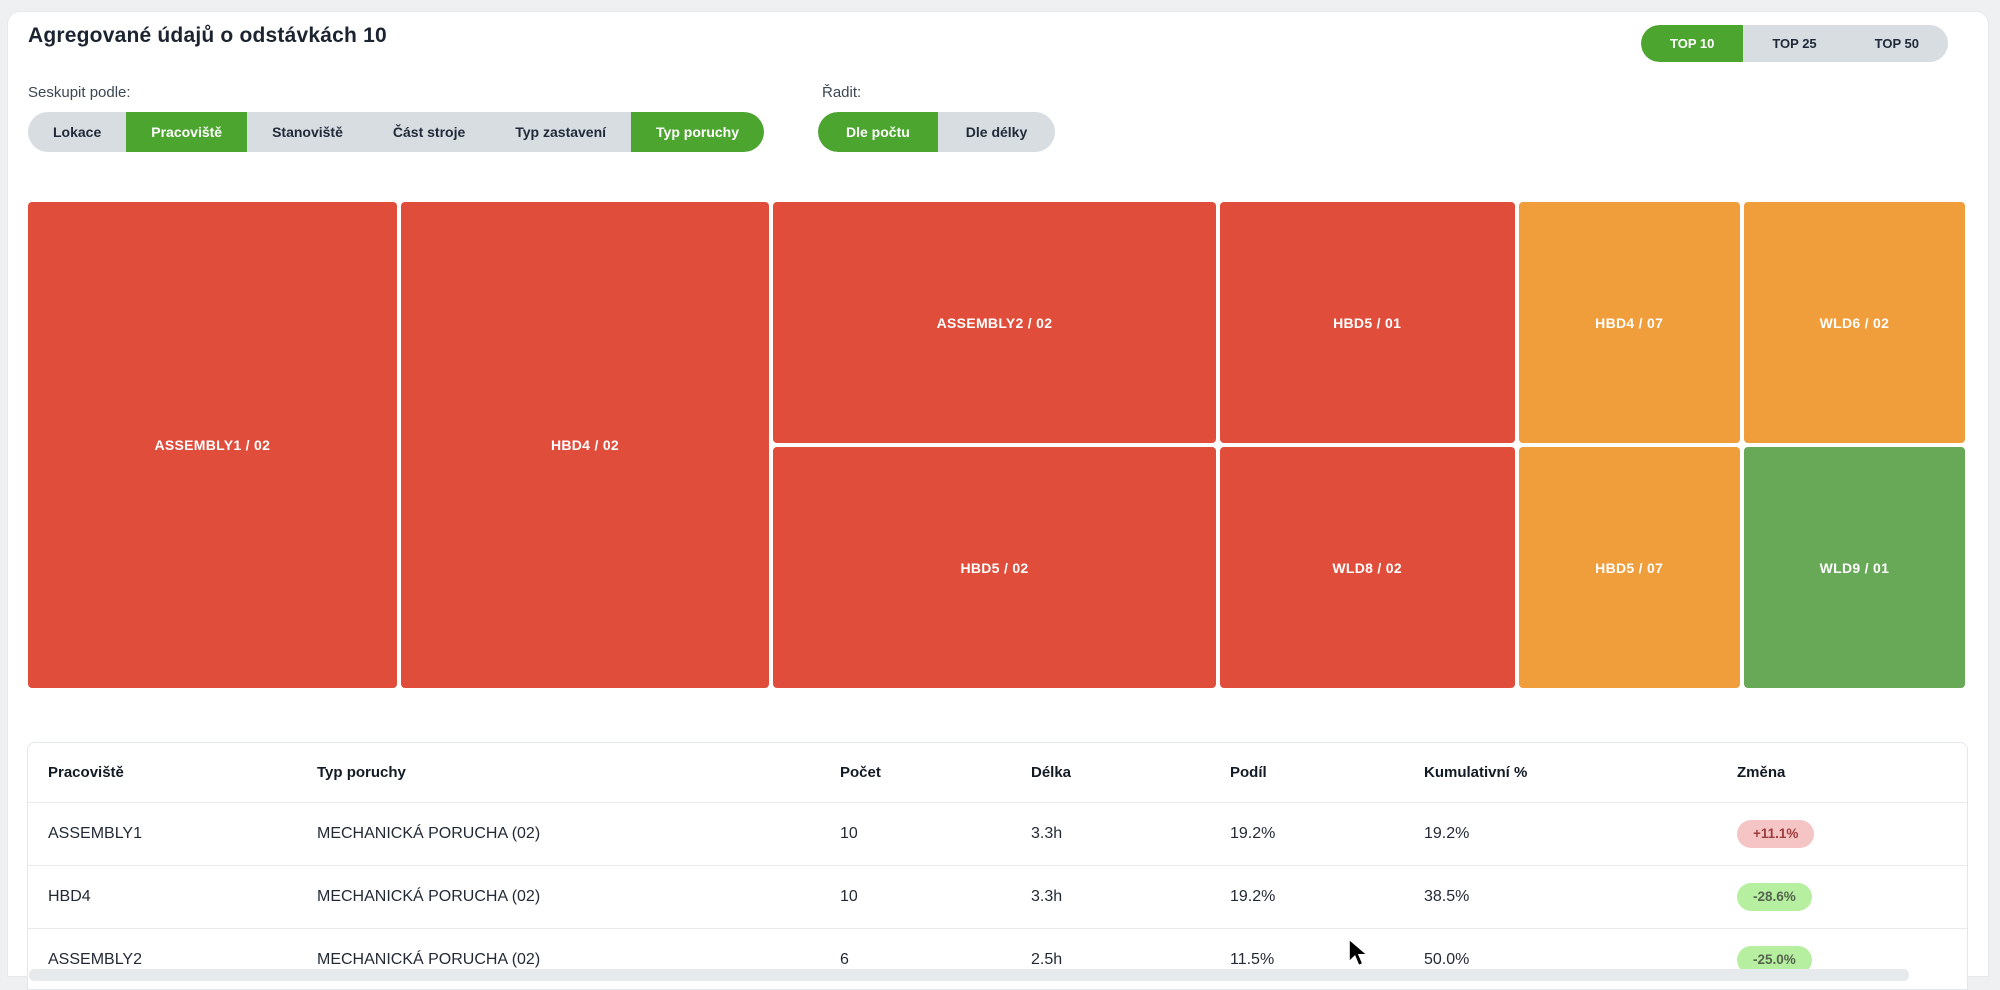 This screenshot has width=2000, height=990. Describe the element at coordinates (1447, 959) in the screenshot. I see `cell-kumulativni: 50.0%` at that location.